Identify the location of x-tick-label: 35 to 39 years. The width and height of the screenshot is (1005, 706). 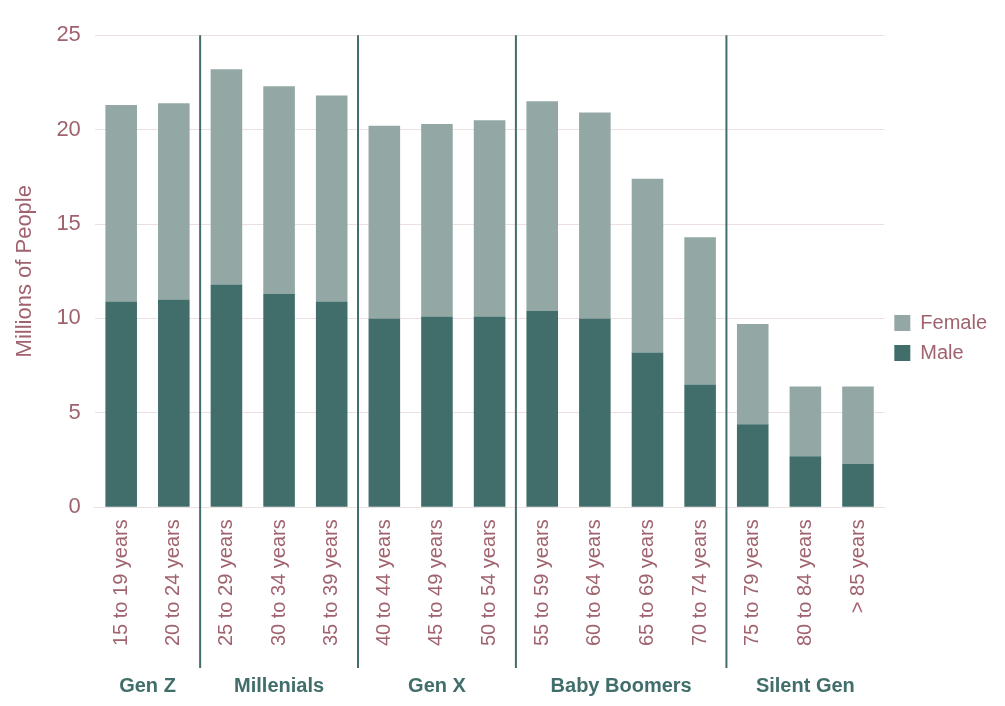
(330, 582).